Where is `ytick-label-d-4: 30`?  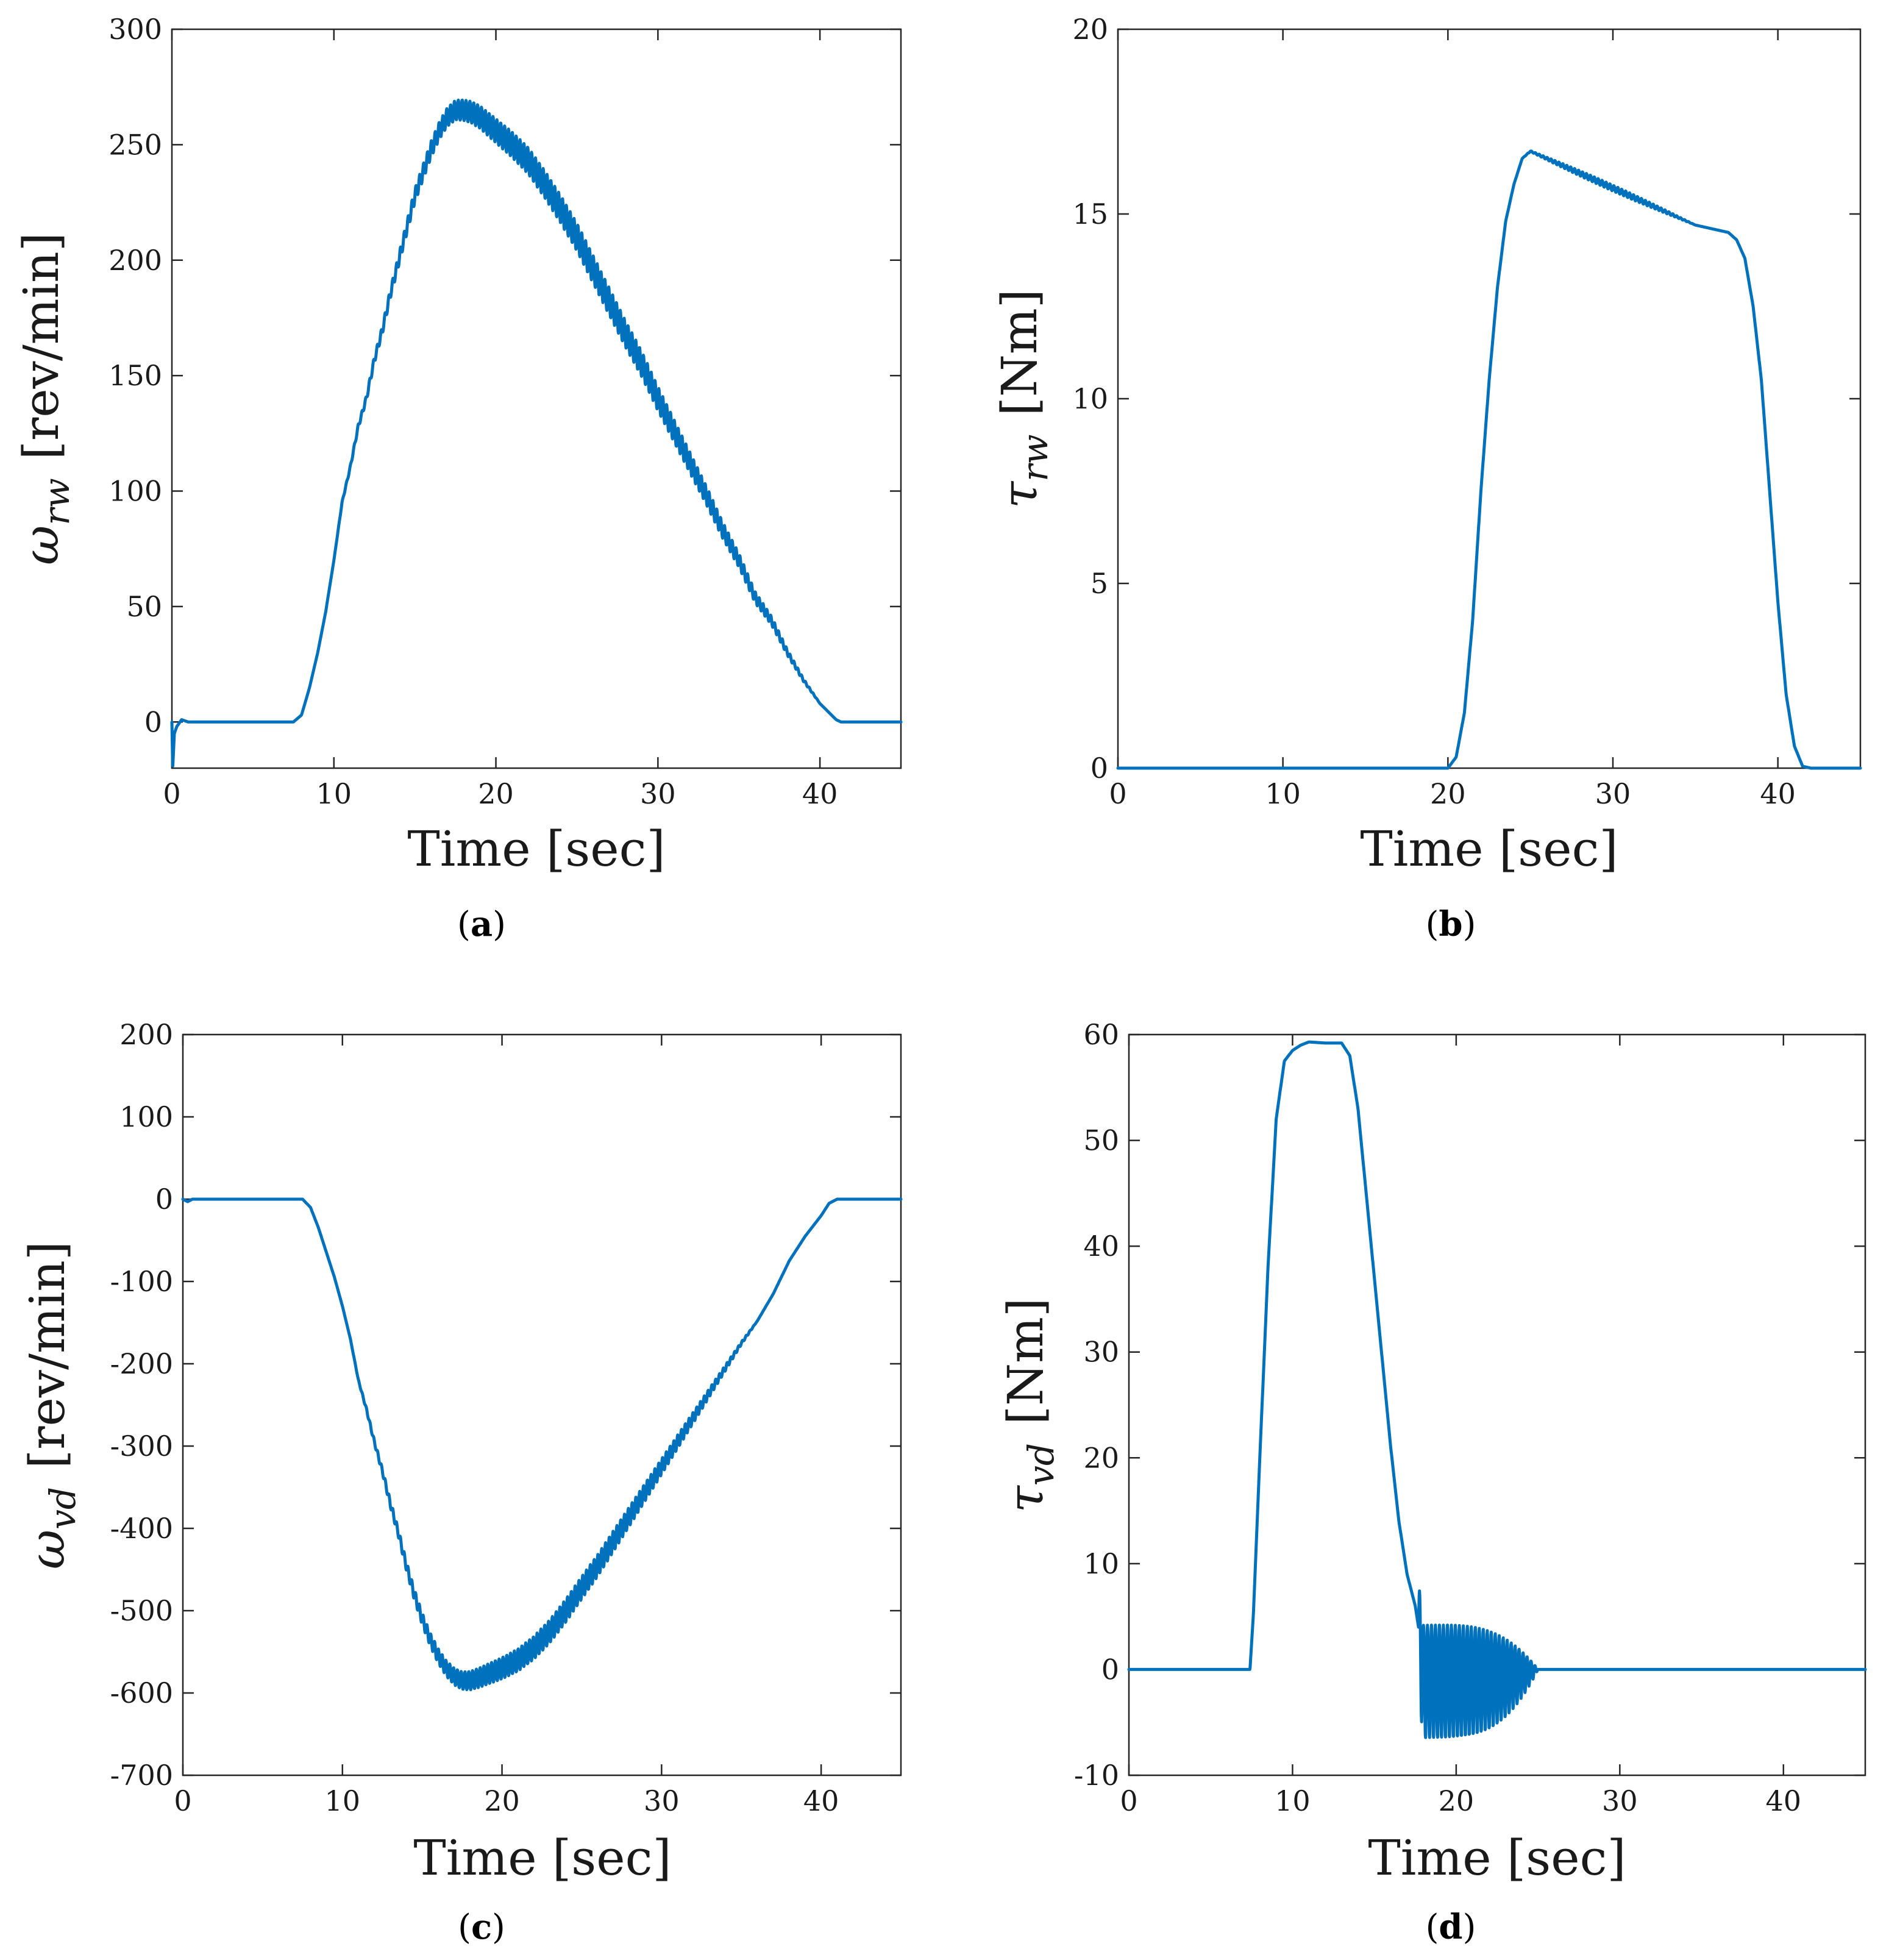 ytick-label-d-4: 30 is located at coordinates (1101, 1352).